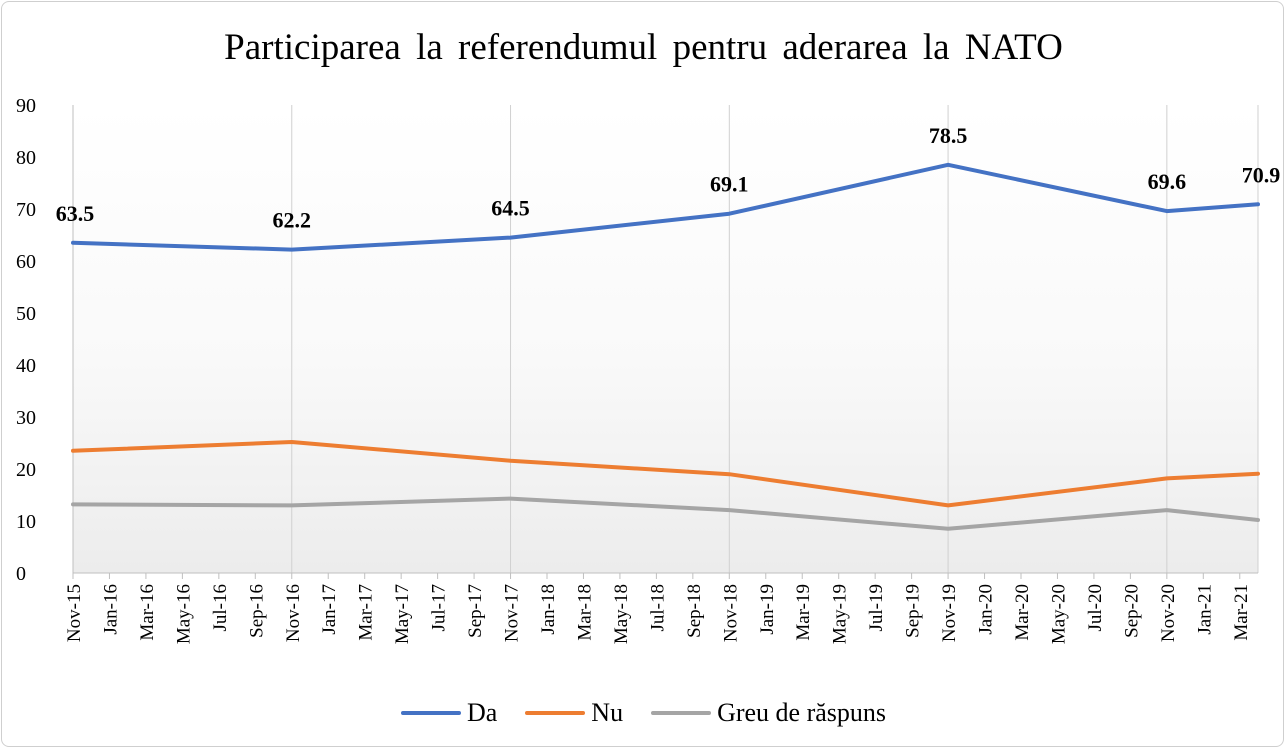  I want to click on y-tick-label: 10, so click(26, 522).